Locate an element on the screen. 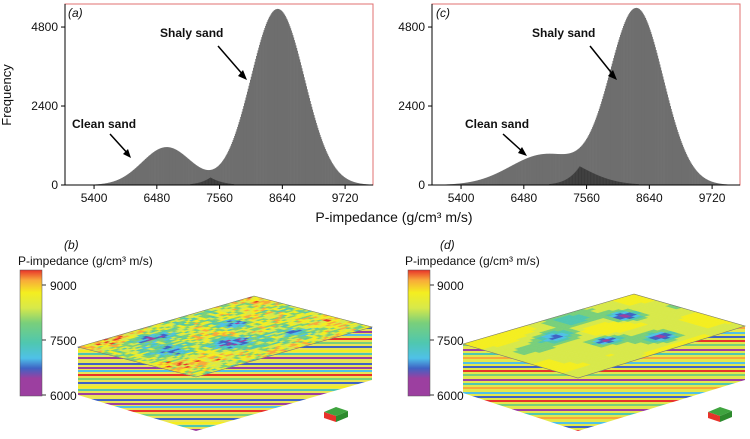  volume-b-front-face is located at coordinates (137, 389).